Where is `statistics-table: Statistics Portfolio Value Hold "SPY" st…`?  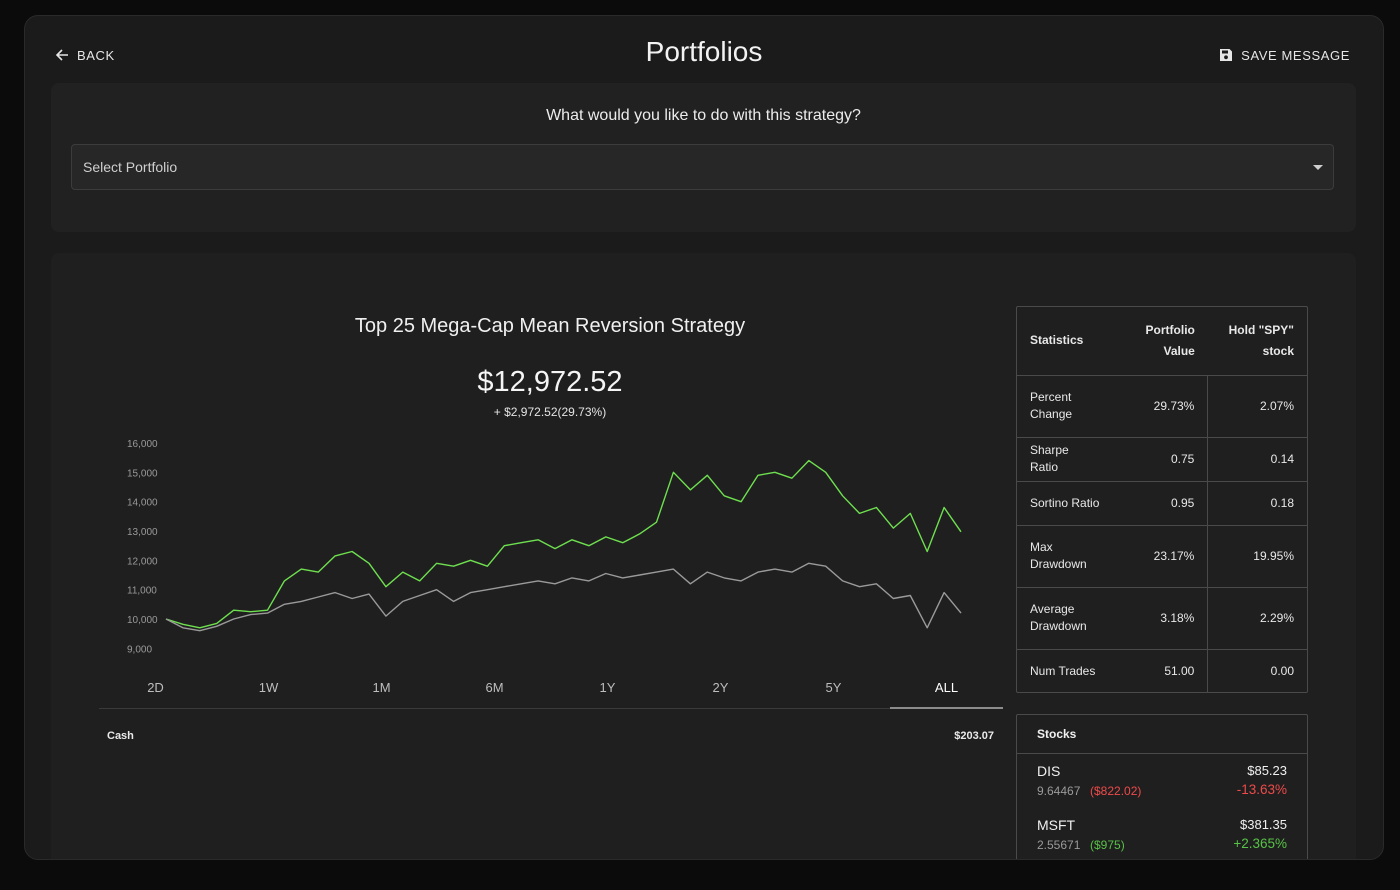 statistics-table: Statistics Portfolio Value Hold "SPY" st… is located at coordinates (1162, 499).